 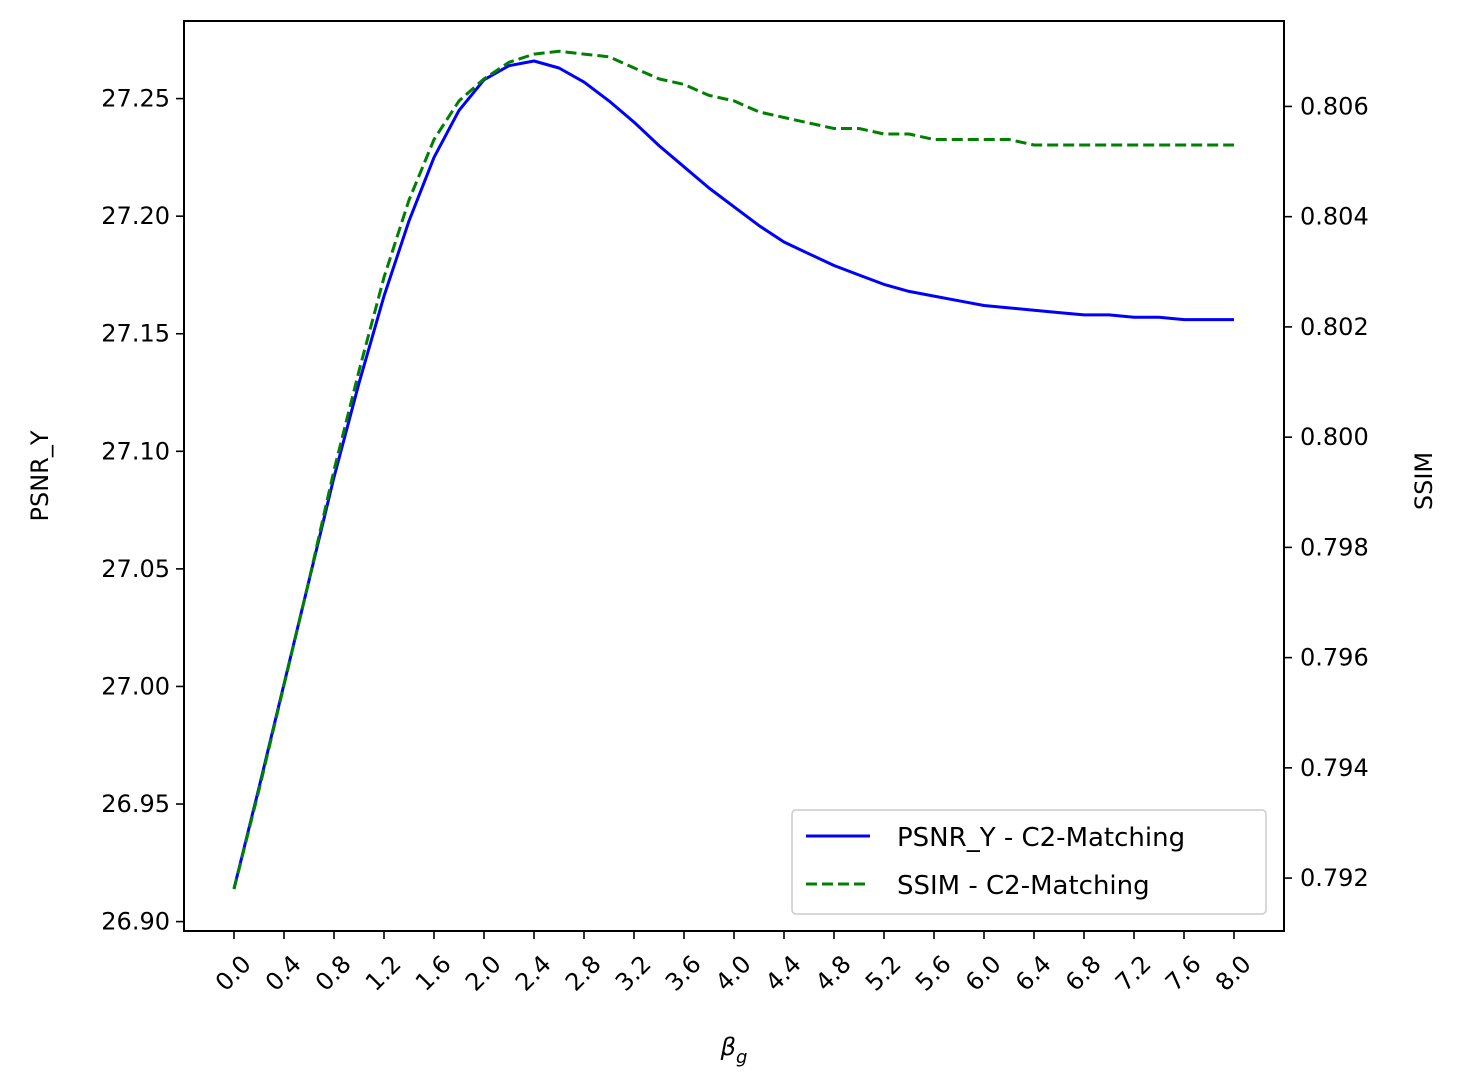 What do you see at coordinates (40, 475) in the screenshot?
I see `y-axis-label: PSNR_Y` at bounding box center [40, 475].